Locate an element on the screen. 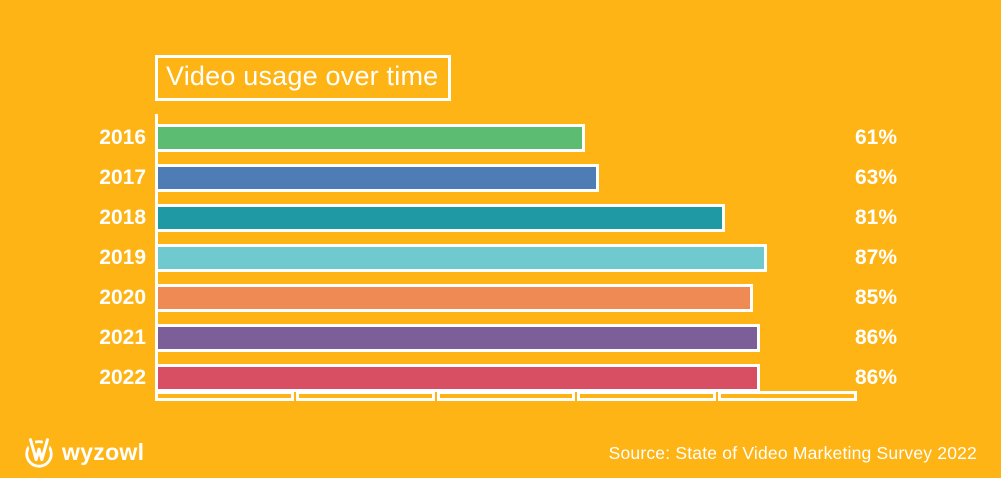  wyzowl-crown-circle-icon is located at coordinates (39, 453).